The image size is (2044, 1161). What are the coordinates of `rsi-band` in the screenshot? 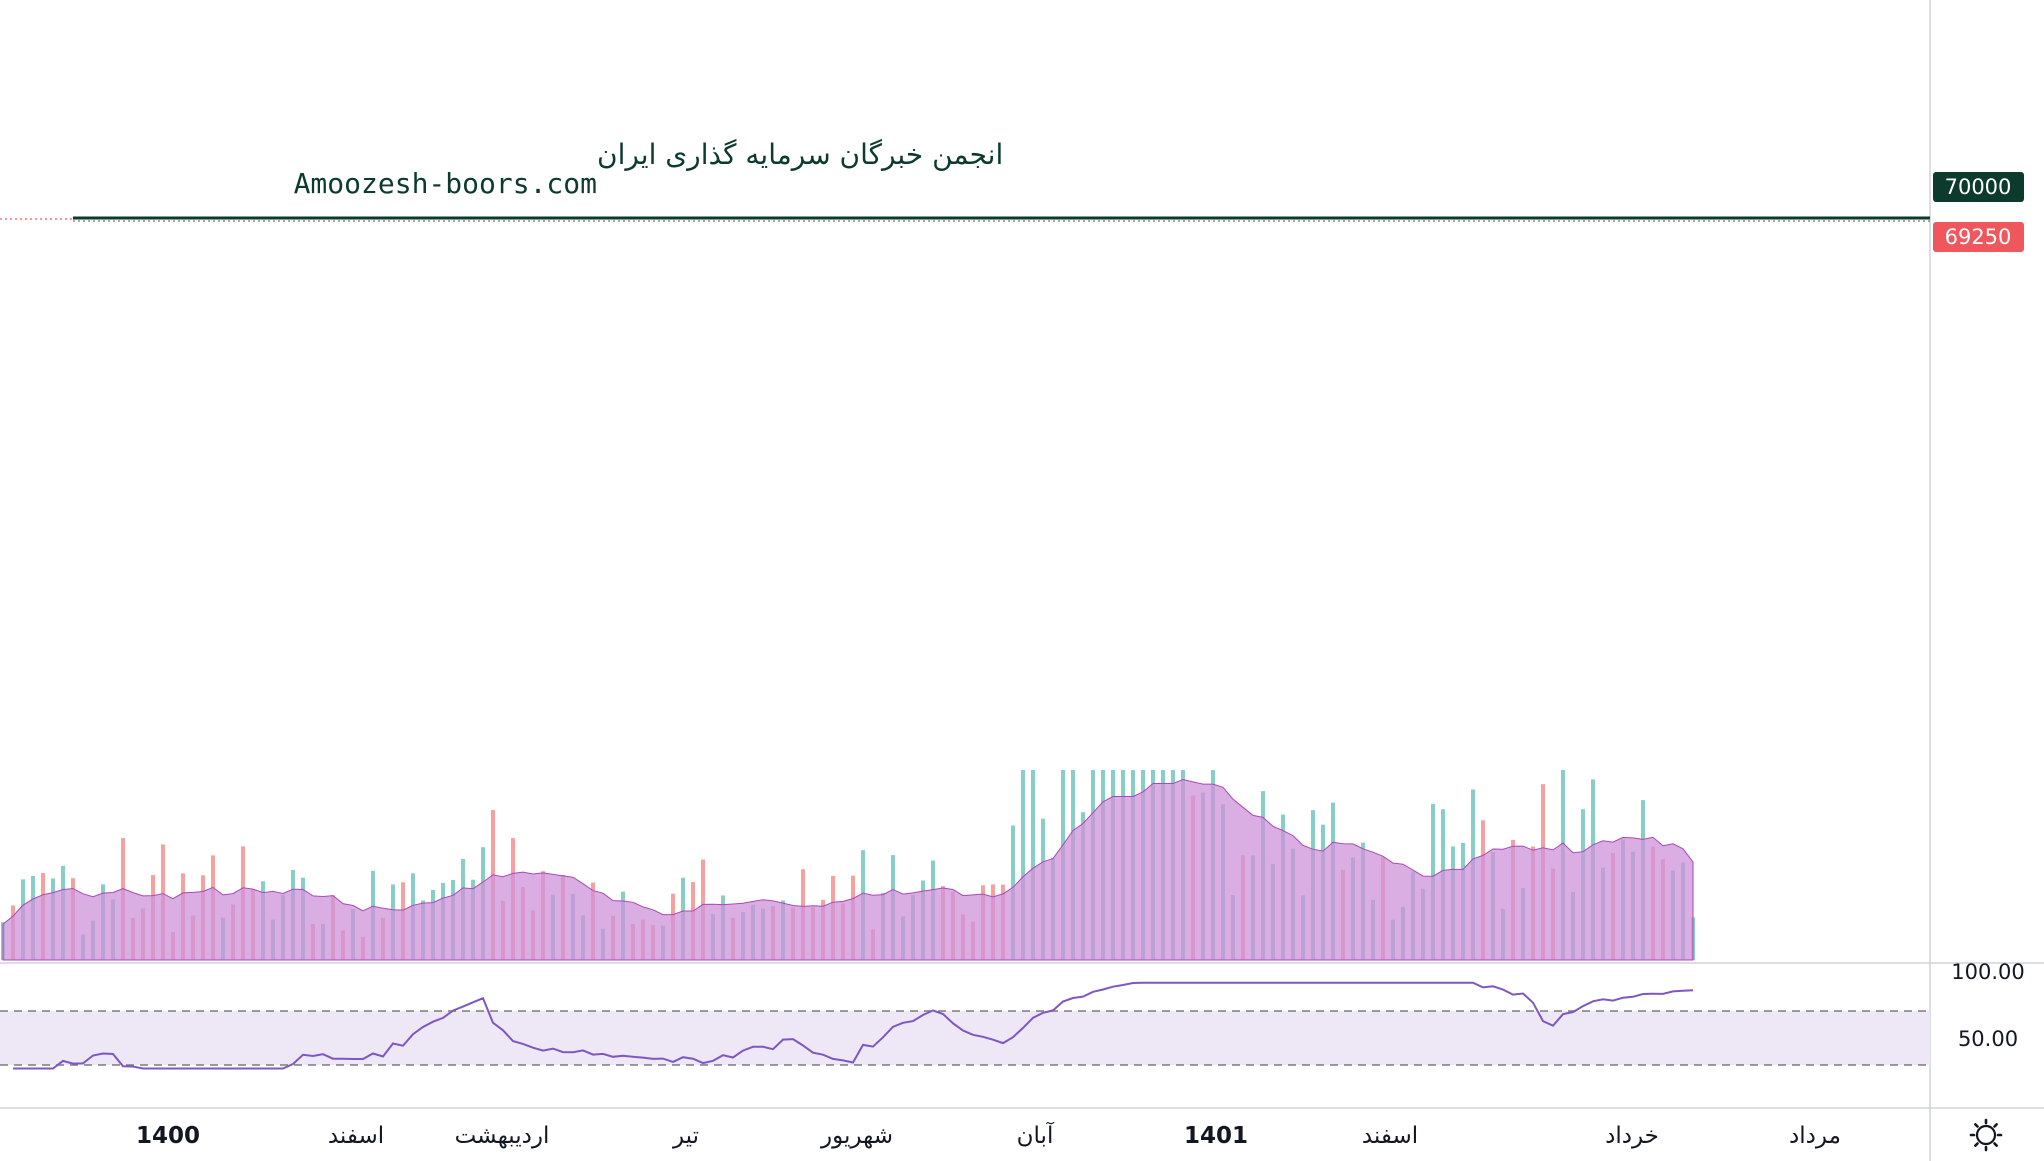 It's located at (965, 1038).